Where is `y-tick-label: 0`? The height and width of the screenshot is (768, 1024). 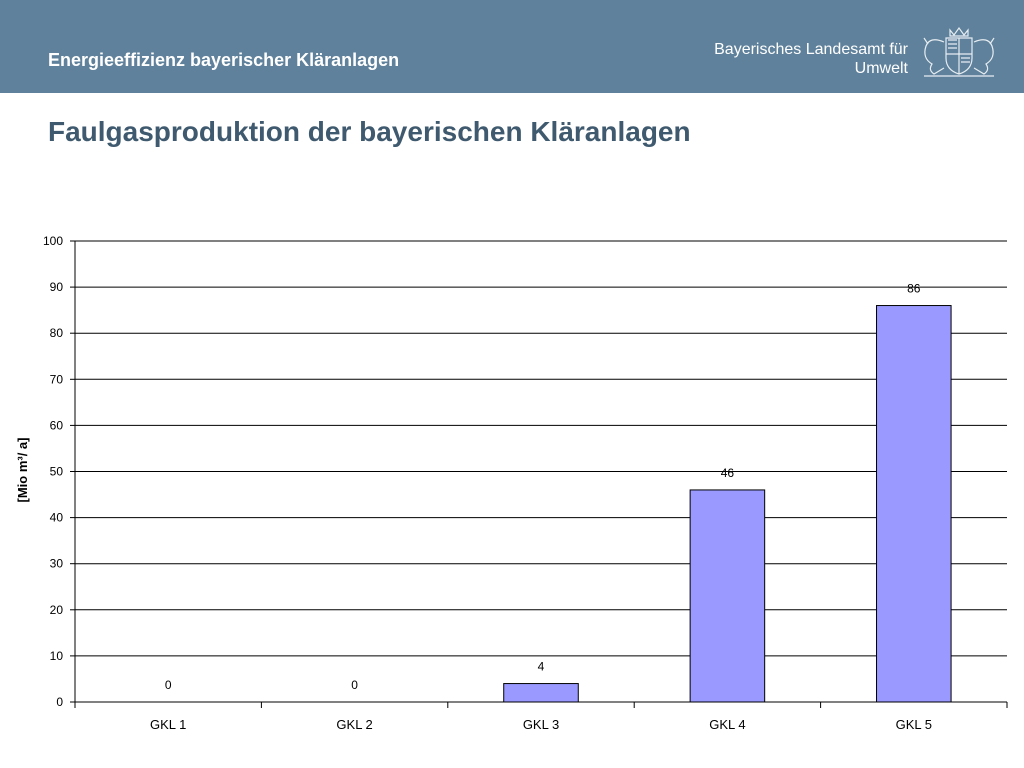
y-tick-label: 0 is located at coordinates (59, 702).